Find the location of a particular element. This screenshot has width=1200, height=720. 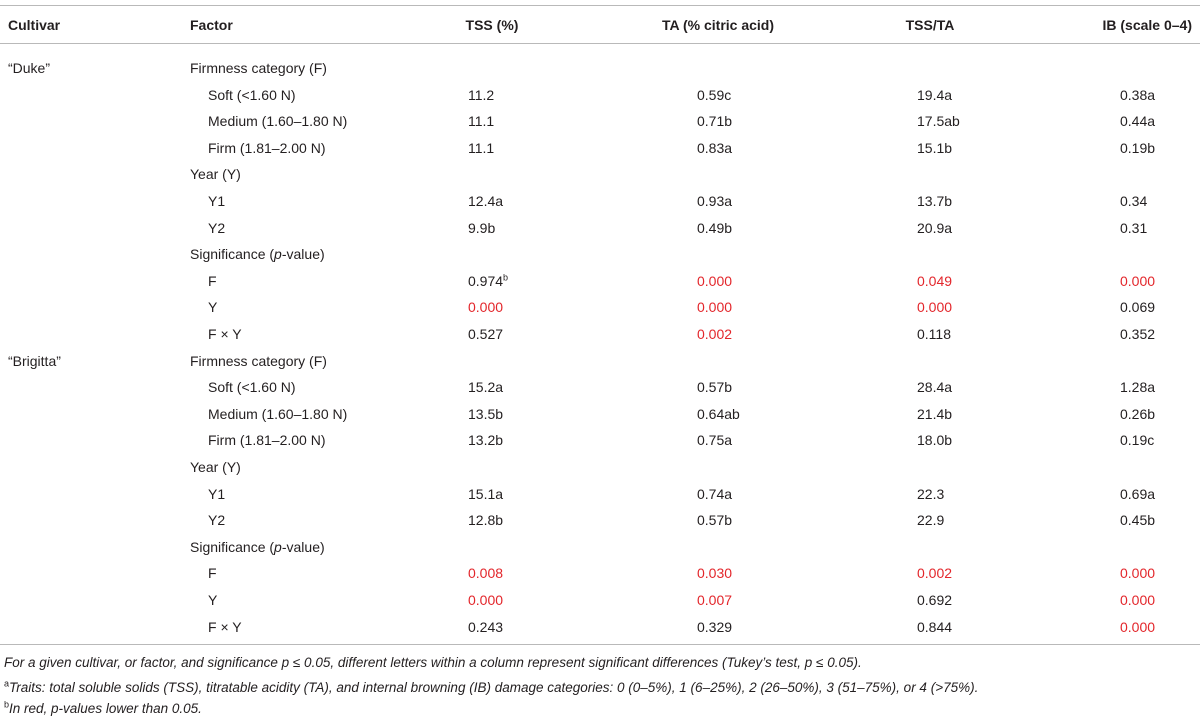

value-cell: 0.329 is located at coordinates (715, 626).